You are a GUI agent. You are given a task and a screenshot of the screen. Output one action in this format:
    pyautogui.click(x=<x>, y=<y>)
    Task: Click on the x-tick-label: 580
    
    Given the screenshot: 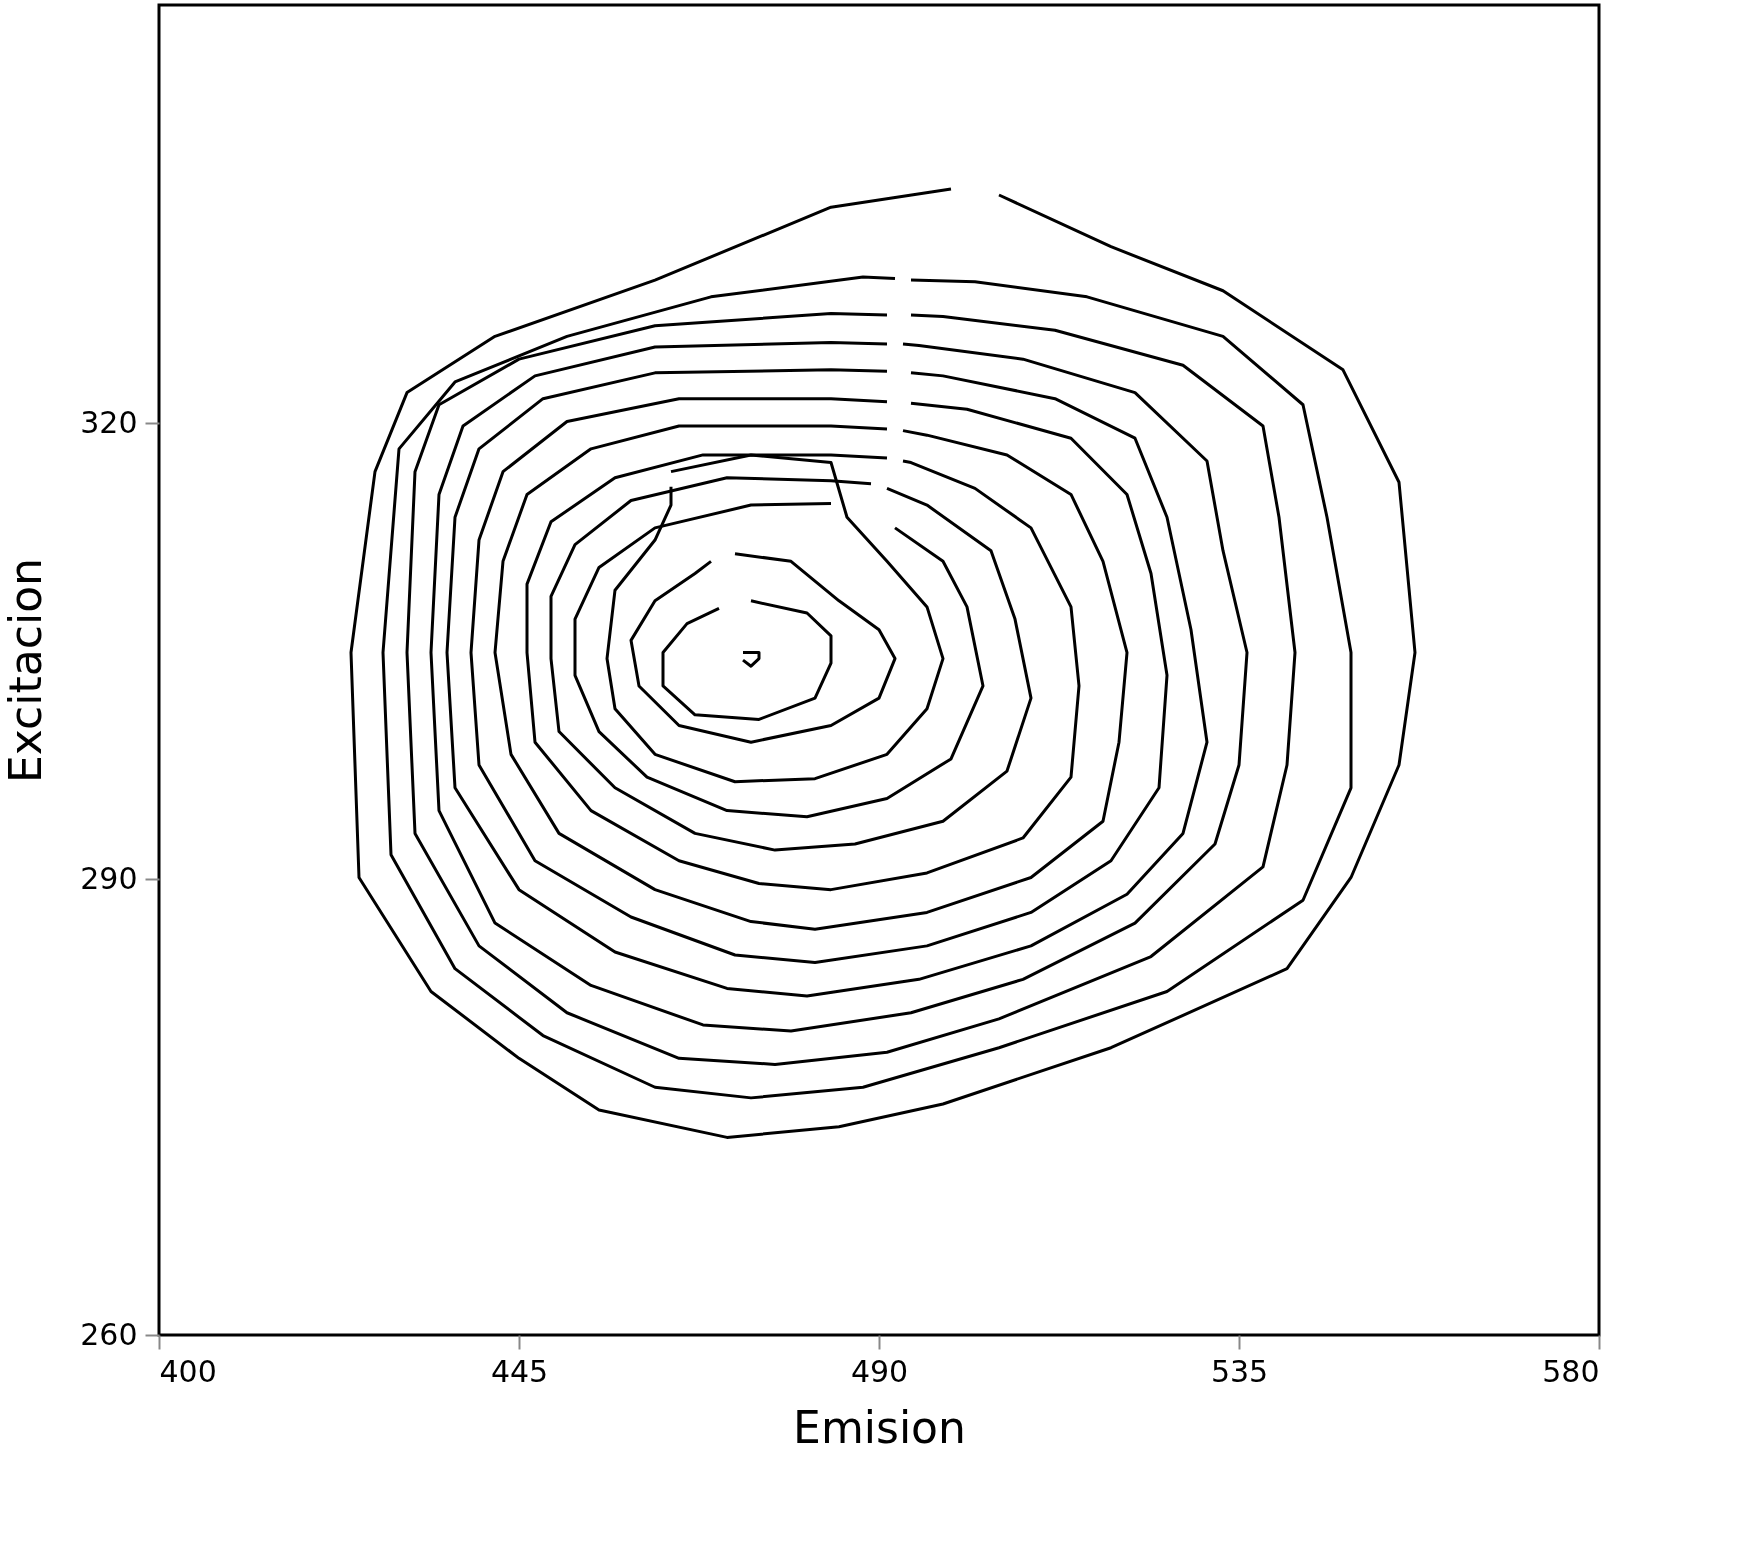 What is the action you would take?
    pyautogui.click(x=1571, y=1371)
    